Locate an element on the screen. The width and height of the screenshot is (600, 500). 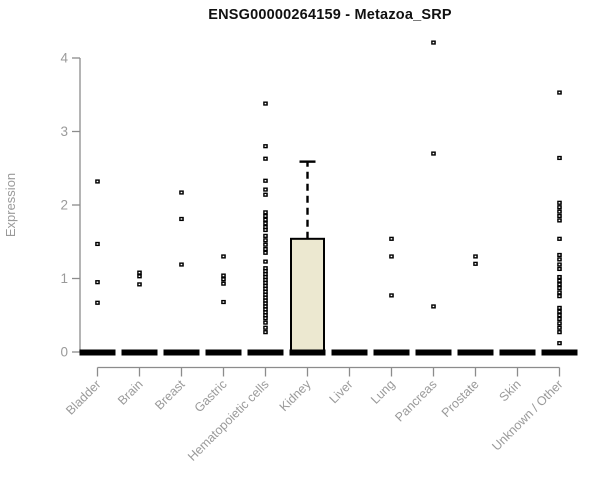
median-bar-prostate is located at coordinates (475, 352).